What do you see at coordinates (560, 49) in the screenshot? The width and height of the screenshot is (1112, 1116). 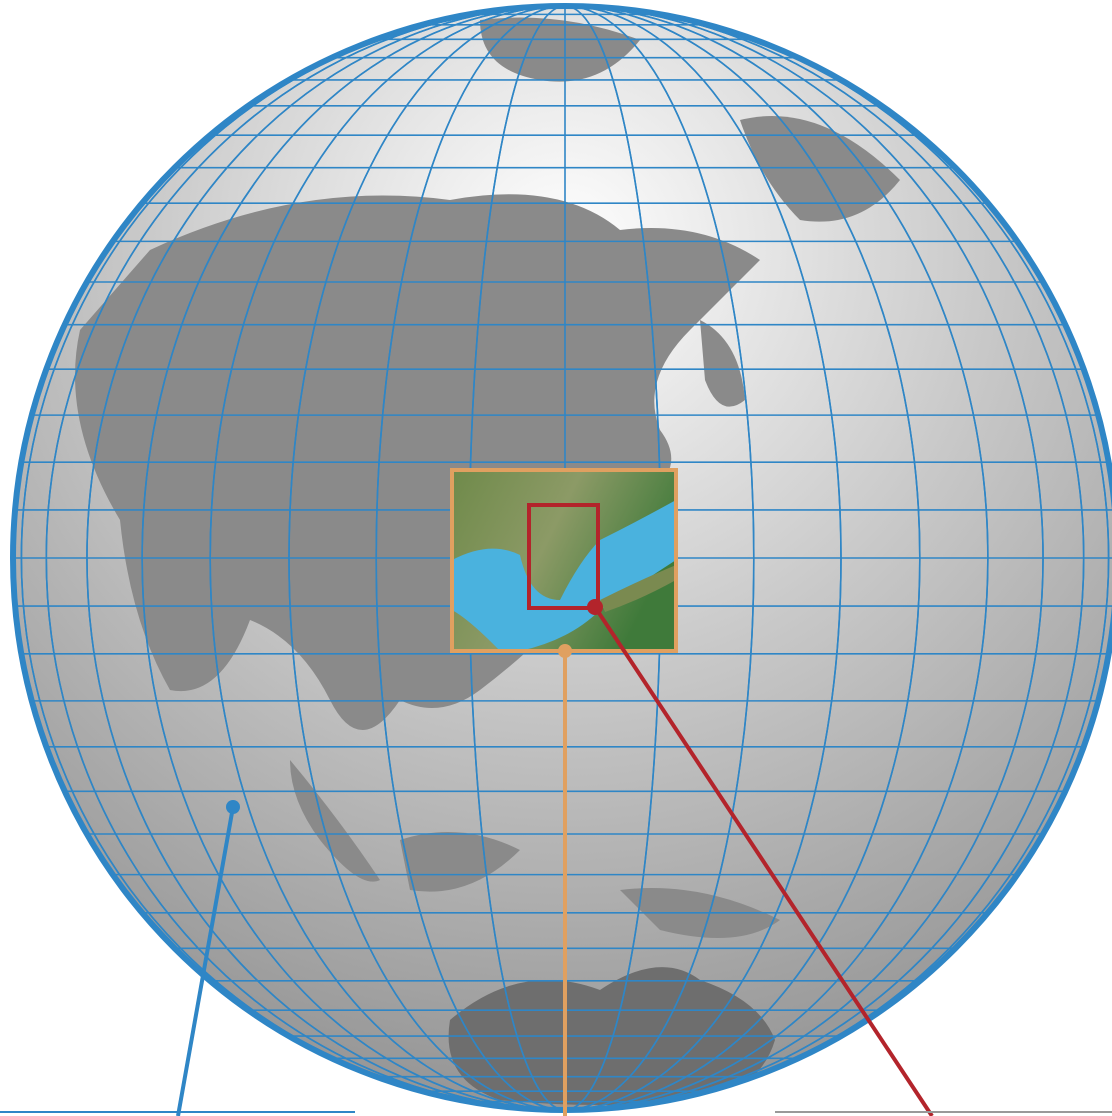 I see `land-arctic` at bounding box center [560, 49].